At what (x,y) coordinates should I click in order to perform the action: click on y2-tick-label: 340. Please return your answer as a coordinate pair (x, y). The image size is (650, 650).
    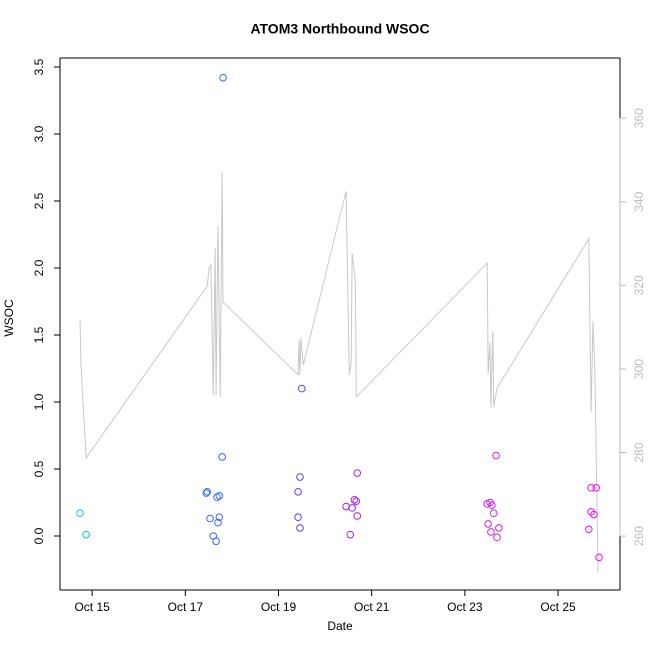
    Looking at the image, I should click on (639, 201).